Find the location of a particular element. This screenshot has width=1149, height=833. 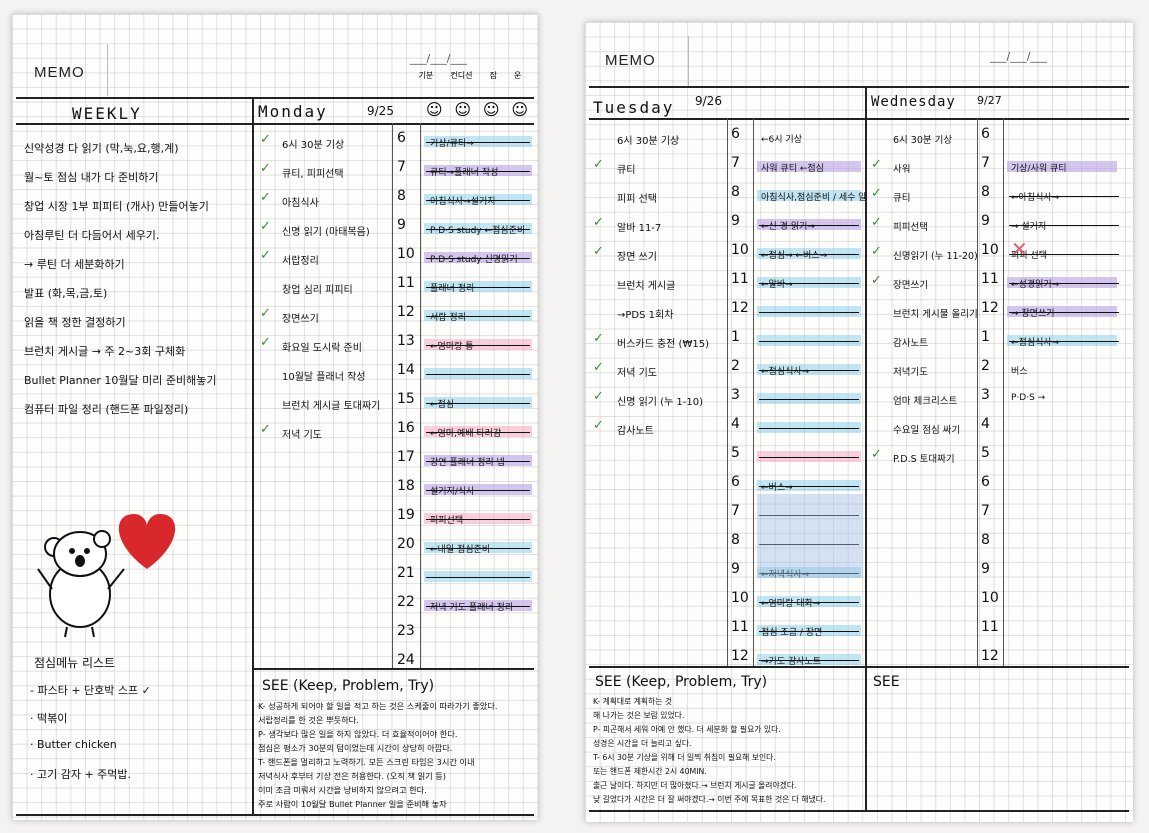

timeline-label: P·D·S study 신명읽기 is located at coordinates (474, 260).